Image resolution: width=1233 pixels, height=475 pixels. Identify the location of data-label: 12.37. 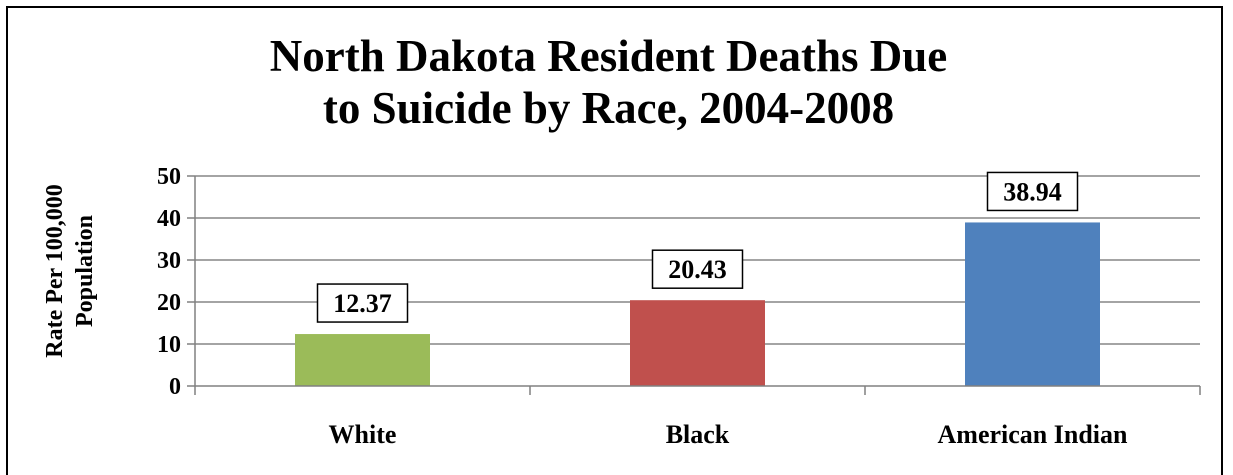
(362, 303).